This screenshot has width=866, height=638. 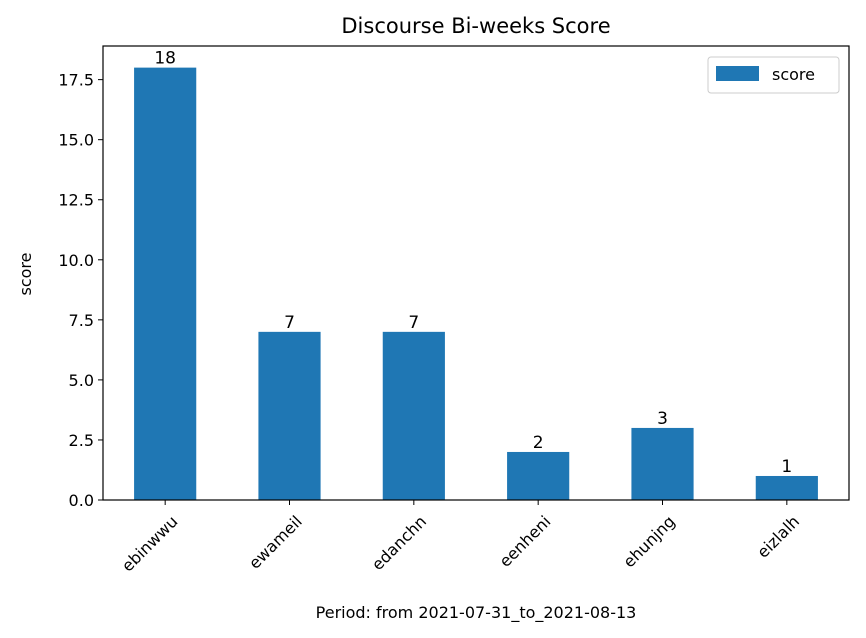 I want to click on data-label-eizlalh: 1, so click(x=786, y=467).